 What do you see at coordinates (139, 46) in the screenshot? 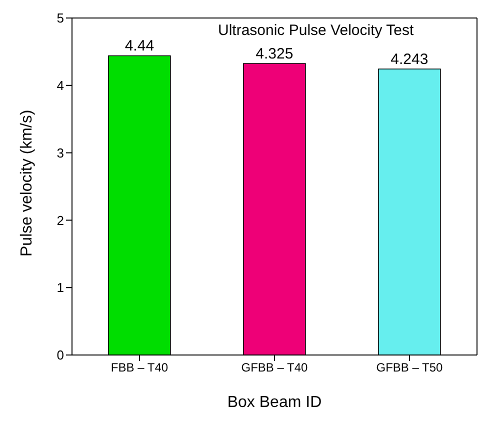
I see `data-label: 4.44` at bounding box center [139, 46].